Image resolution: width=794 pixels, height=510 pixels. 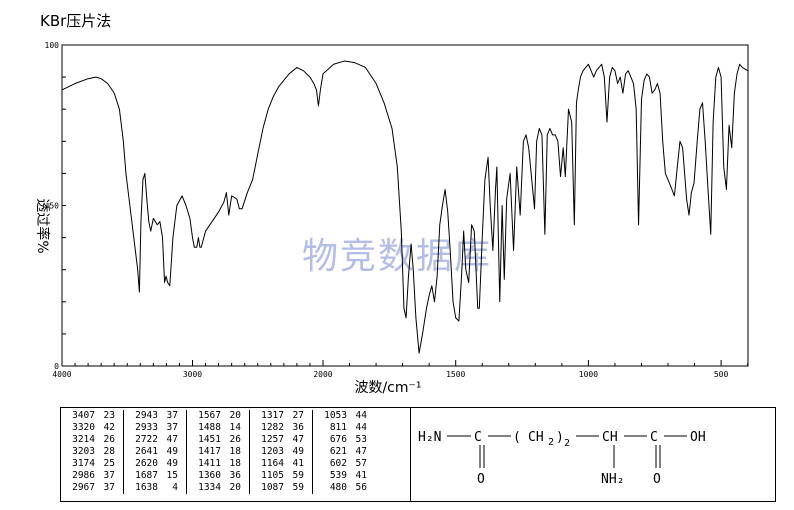 I want to click on peak-wavenumber: 1417, so click(x=209, y=451).